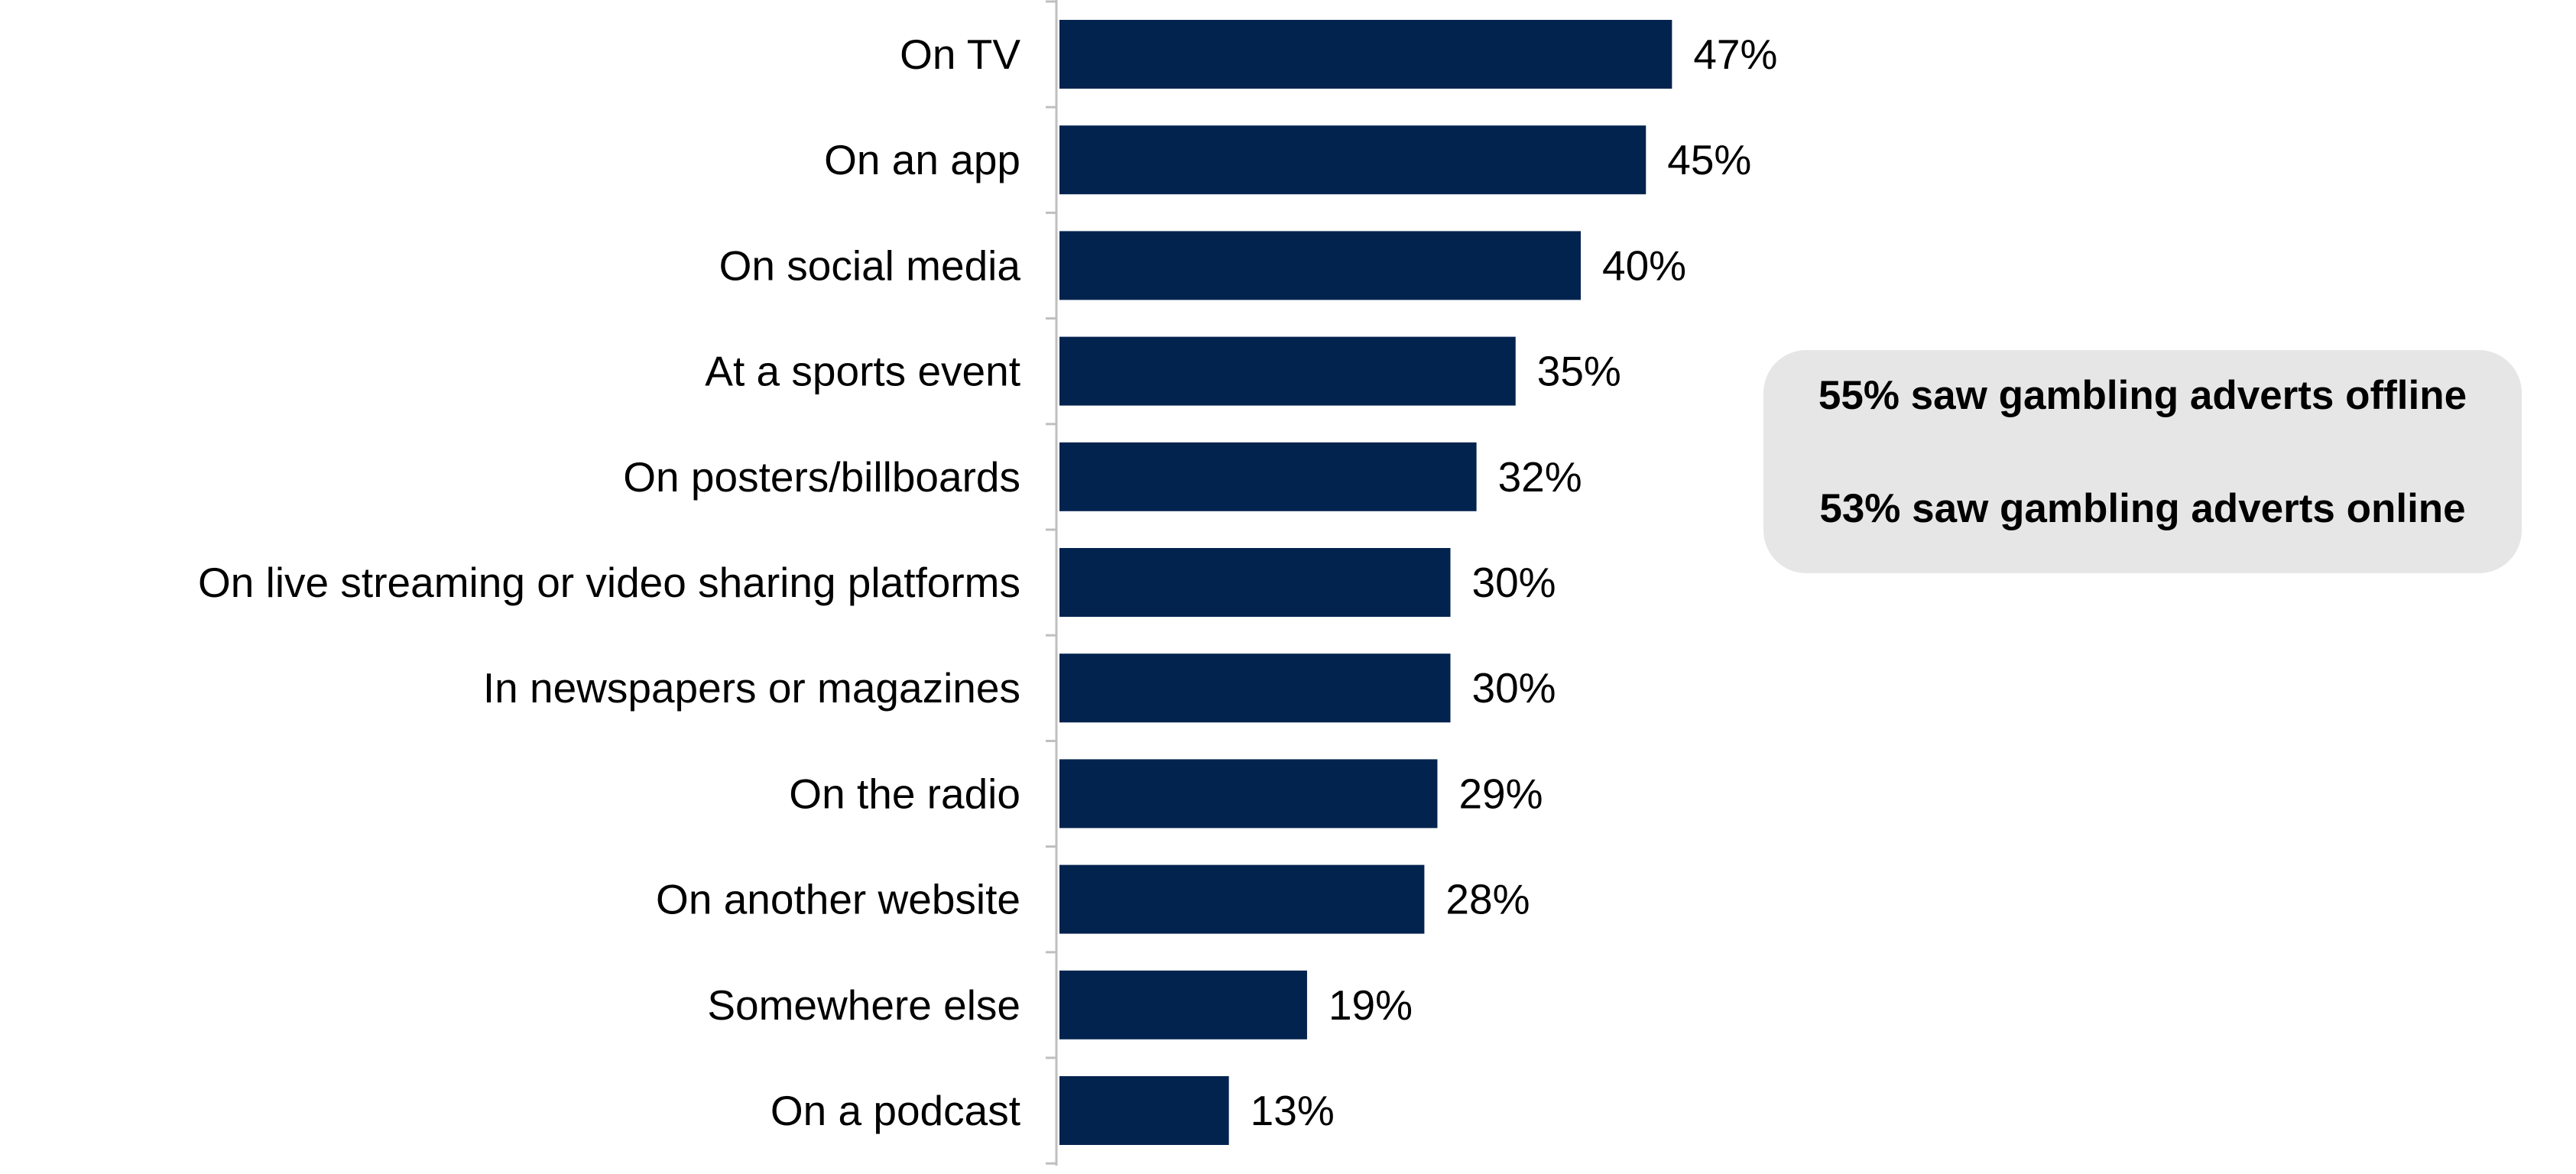 This screenshot has width=2576, height=1174. I want to click on category-label: On social media, so click(870, 265).